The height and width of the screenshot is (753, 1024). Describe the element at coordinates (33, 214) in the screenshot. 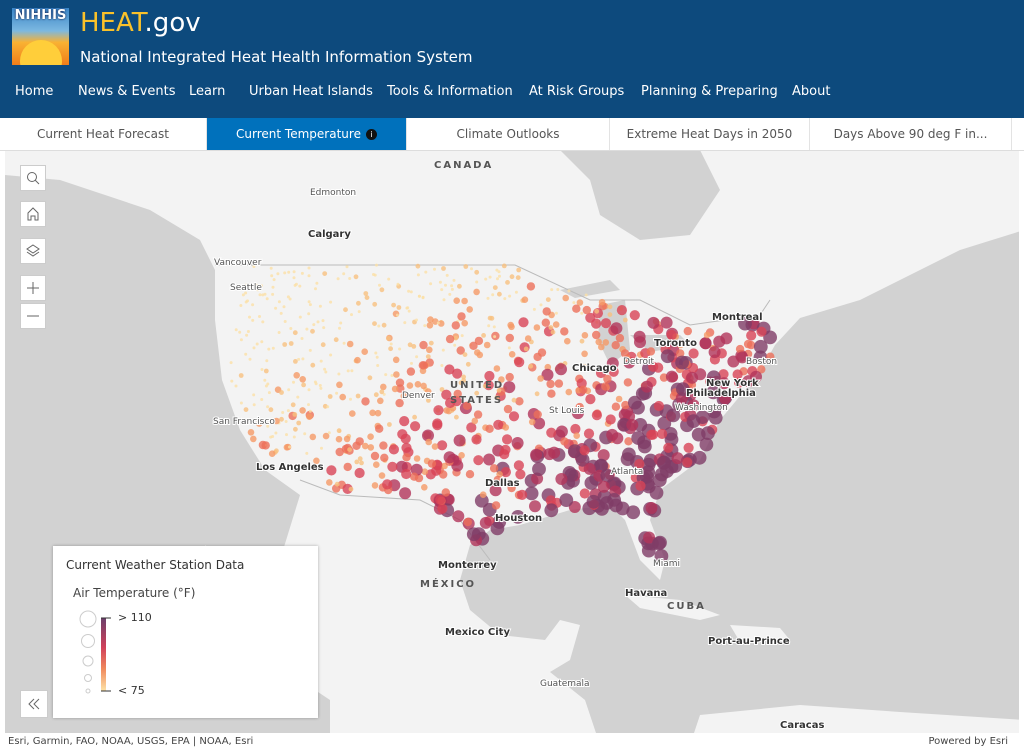

I see `home-button` at that location.